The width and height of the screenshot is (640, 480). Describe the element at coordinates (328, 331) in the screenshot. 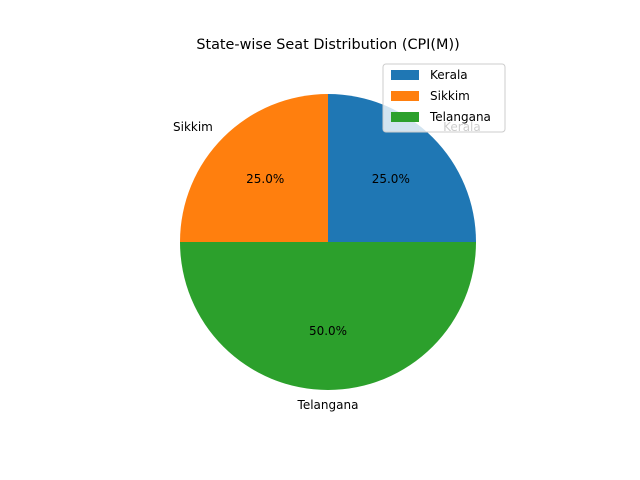

I see `percent-label-telangana: 50.0%` at that location.